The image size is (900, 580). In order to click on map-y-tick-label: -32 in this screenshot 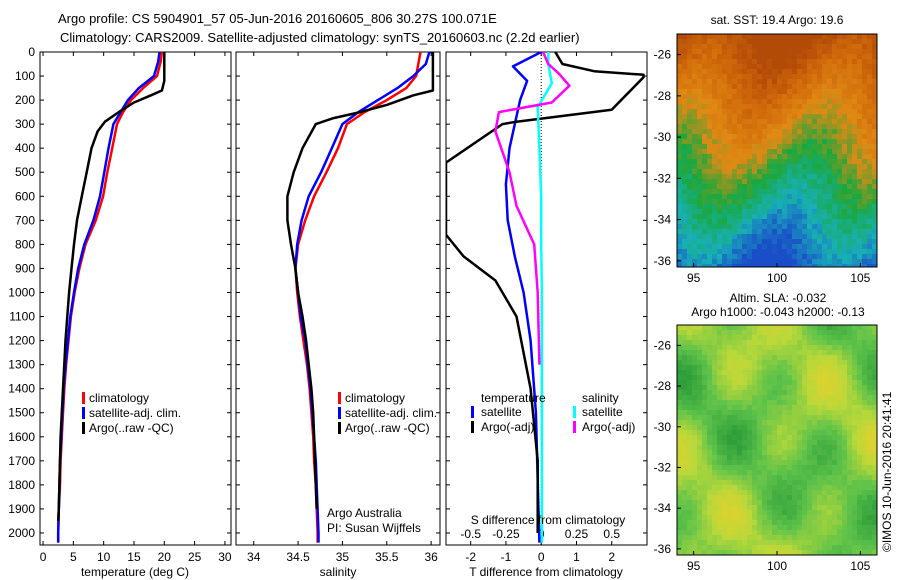, I will do `click(663, 178)`.